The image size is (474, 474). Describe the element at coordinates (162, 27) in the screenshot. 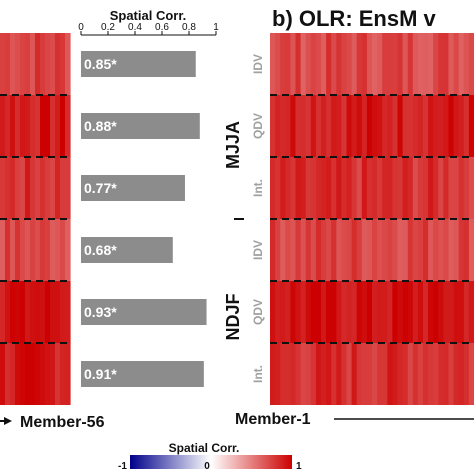

I see `bar-axis-tick-label: 0.6` at that location.